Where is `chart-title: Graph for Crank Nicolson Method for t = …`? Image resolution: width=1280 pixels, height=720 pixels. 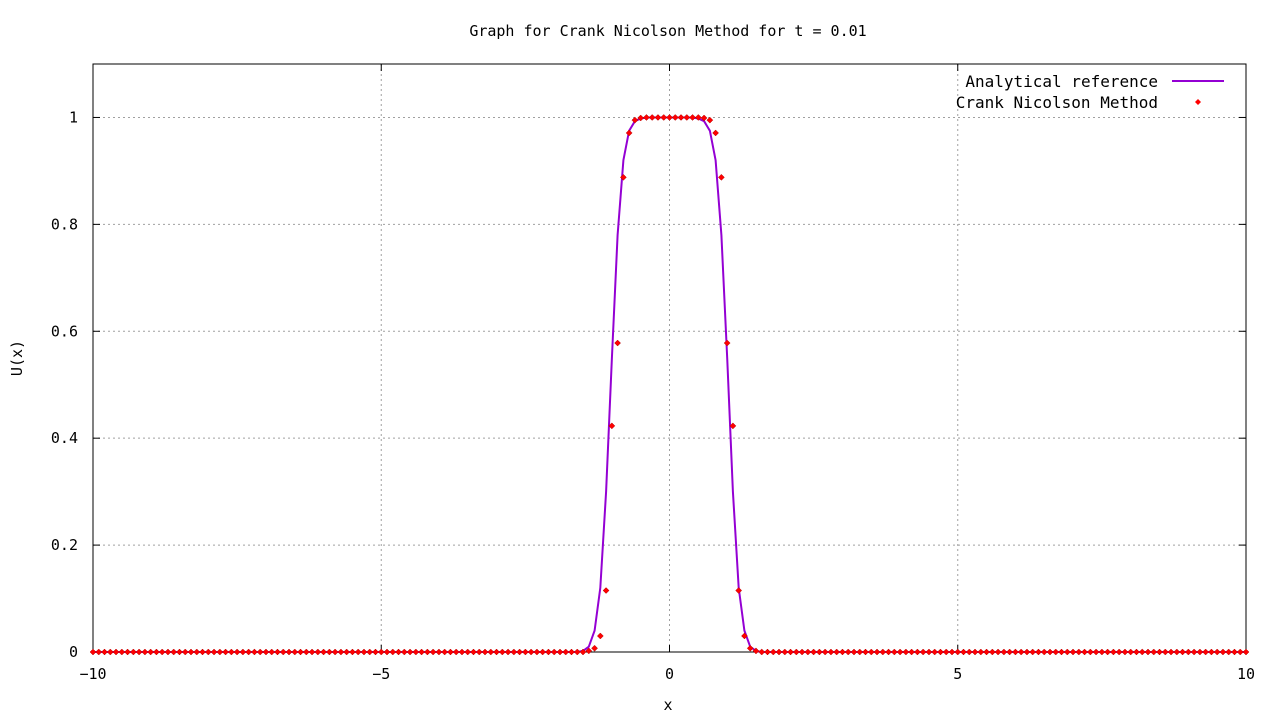
chart-title: Graph for Crank Nicolson Method for t = … is located at coordinates (667, 31).